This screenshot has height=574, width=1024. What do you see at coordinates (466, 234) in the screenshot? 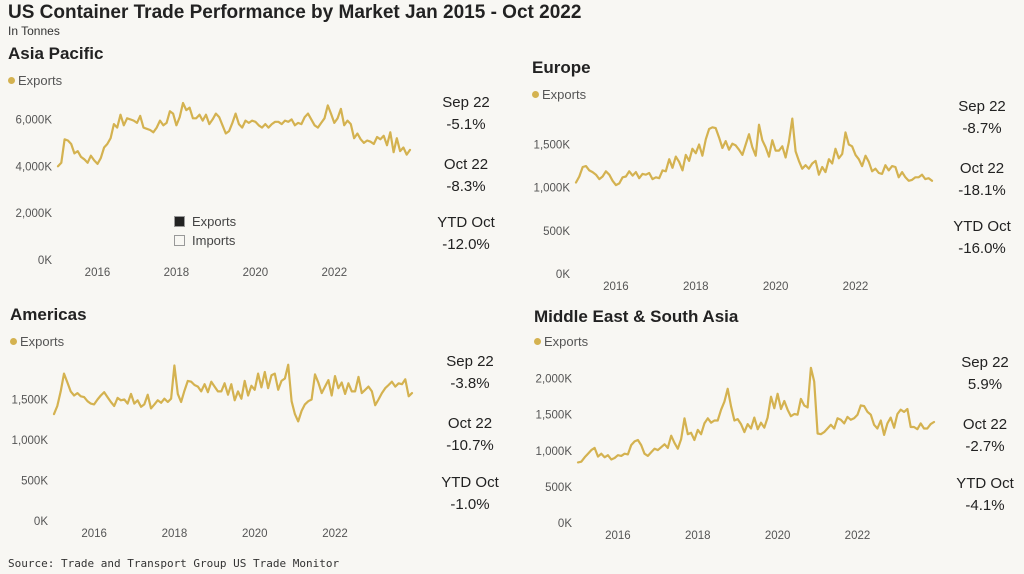
I see `stat-ytd-oct: YTD Oct -12.0%` at bounding box center [466, 234].